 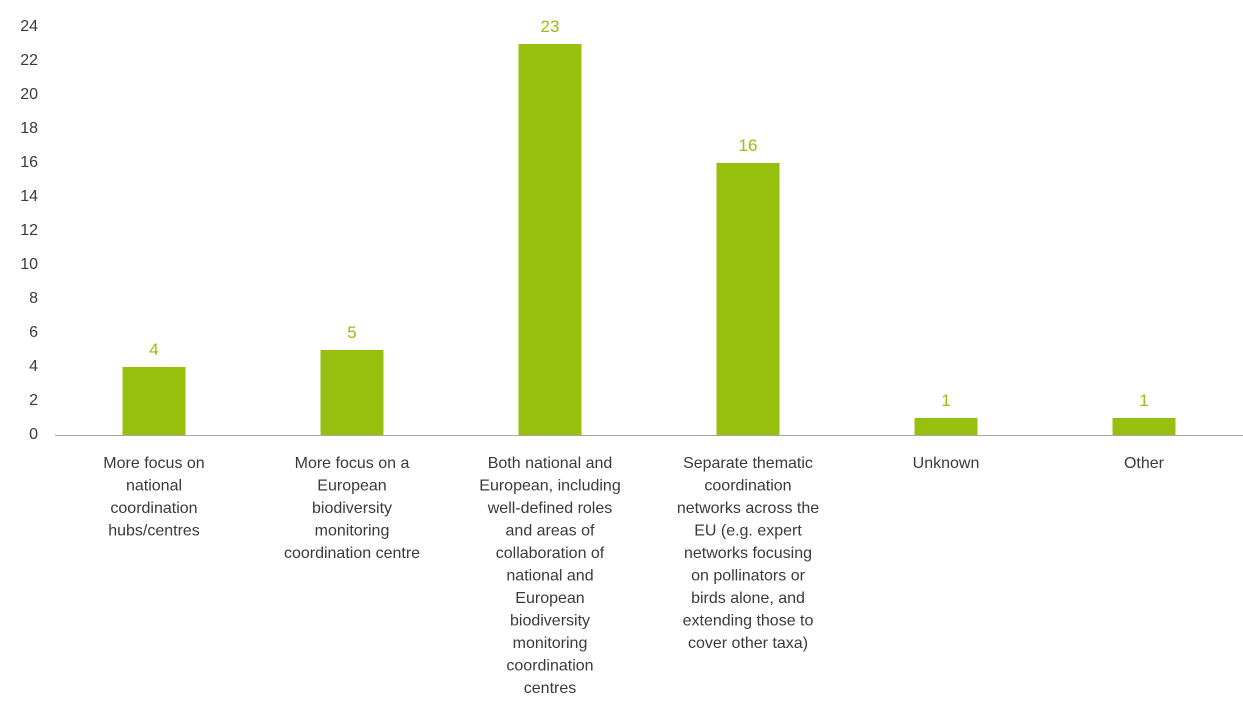 I want to click on category-label-line: national and, so click(x=549, y=576).